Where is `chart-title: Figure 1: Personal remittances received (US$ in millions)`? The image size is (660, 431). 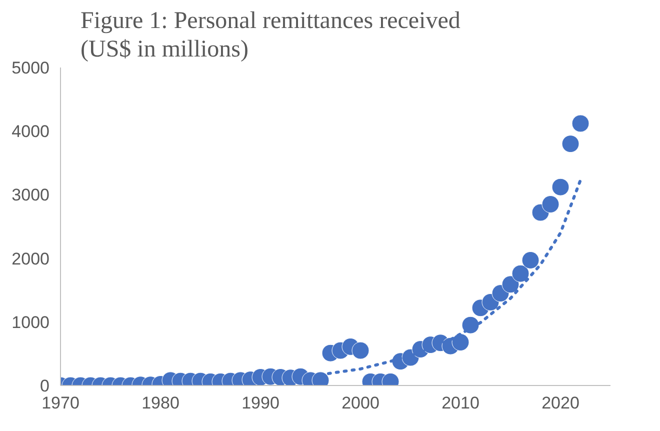 chart-title: Figure 1: Personal remittances received (US$ in millions) is located at coordinates (270, 35).